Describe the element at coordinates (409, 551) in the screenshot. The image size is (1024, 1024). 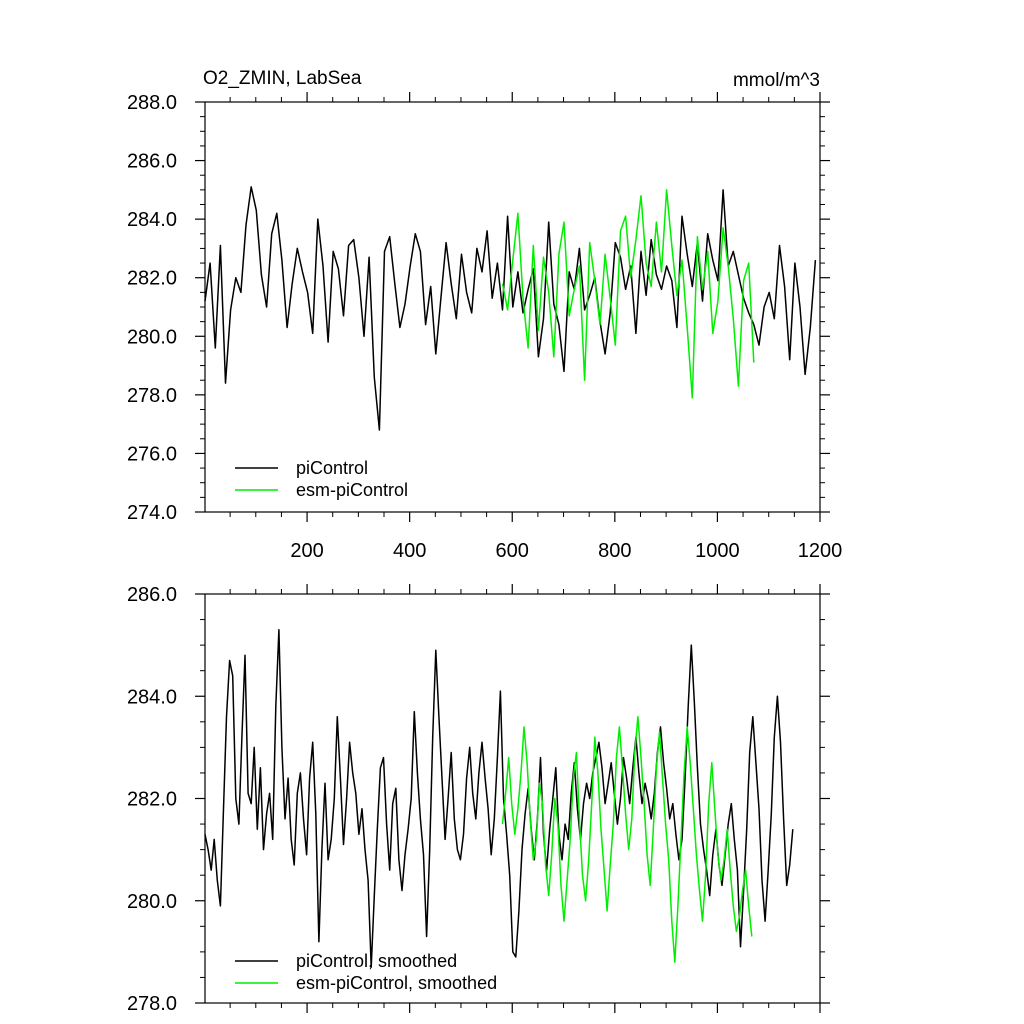
I see `x-tick-label: 400` at that location.